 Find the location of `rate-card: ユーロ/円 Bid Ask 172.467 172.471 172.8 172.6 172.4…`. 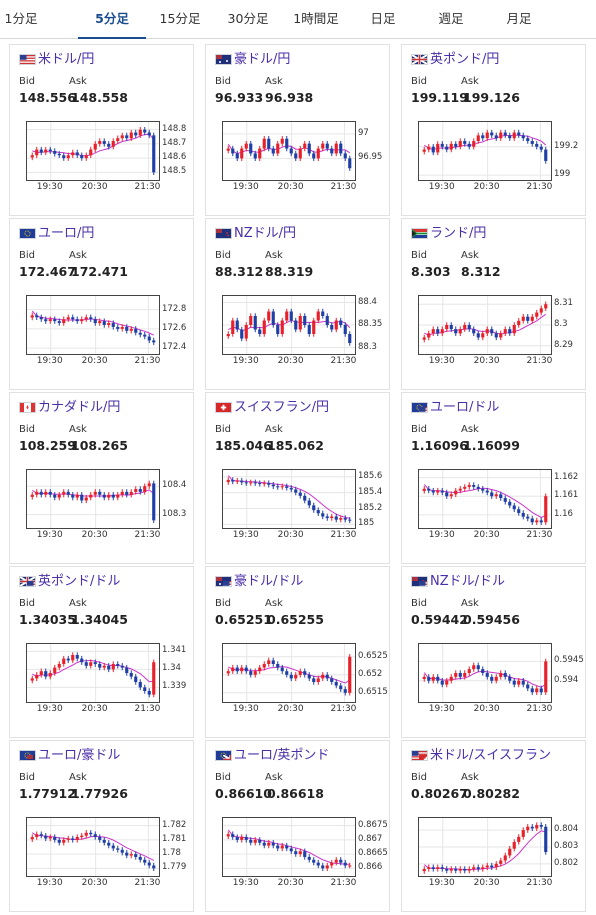

rate-card: ユーロ/円 Bid Ask 172.467 172.471 172.8 172.6 172.4… is located at coordinates (101, 304).